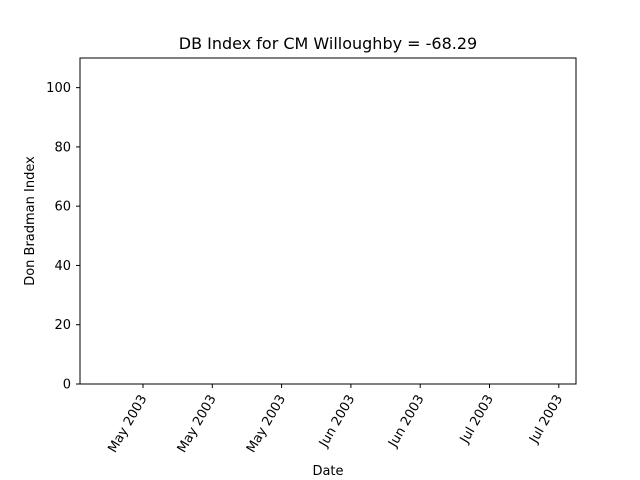 Image resolution: width=640 pixels, height=480 pixels. Describe the element at coordinates (62, 266) in the screenshot. I see `y-tick-label: 40` at that location.